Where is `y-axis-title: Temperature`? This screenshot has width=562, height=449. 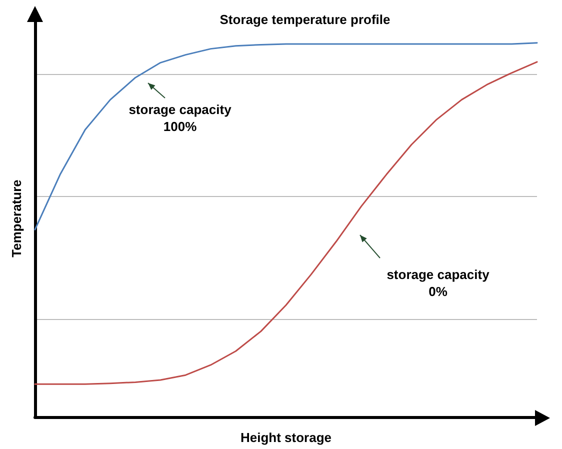 y-axis-title: Temperature is located at coordinates (16, 219).